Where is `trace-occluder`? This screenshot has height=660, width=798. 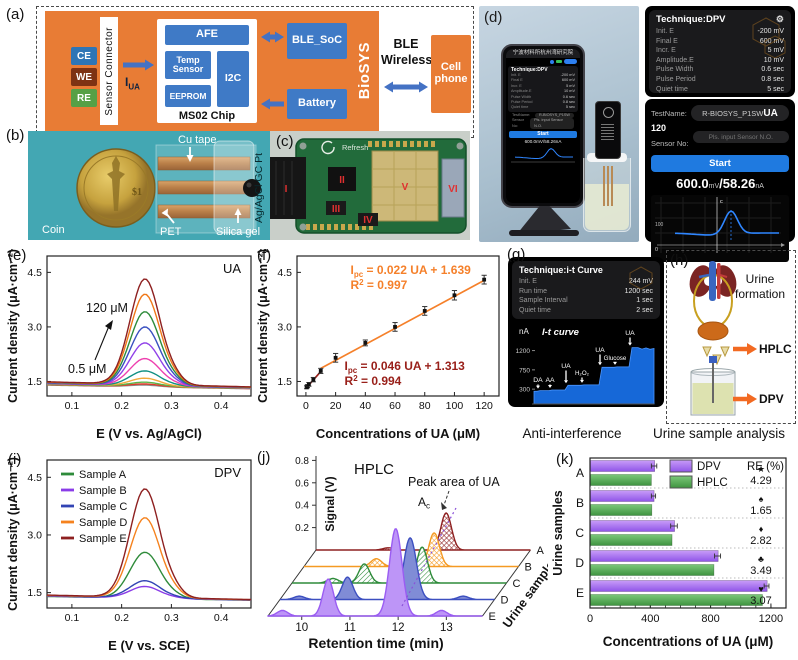
trace-occluder is located at coordinates (423, 531).